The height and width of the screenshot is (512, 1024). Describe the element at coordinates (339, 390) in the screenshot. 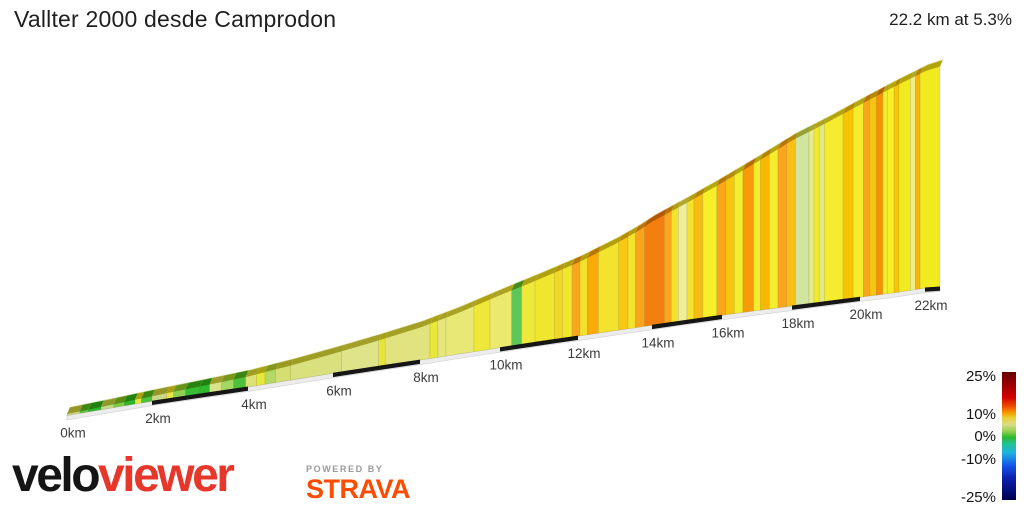

I see `x-axis-label: 6km` at that location.